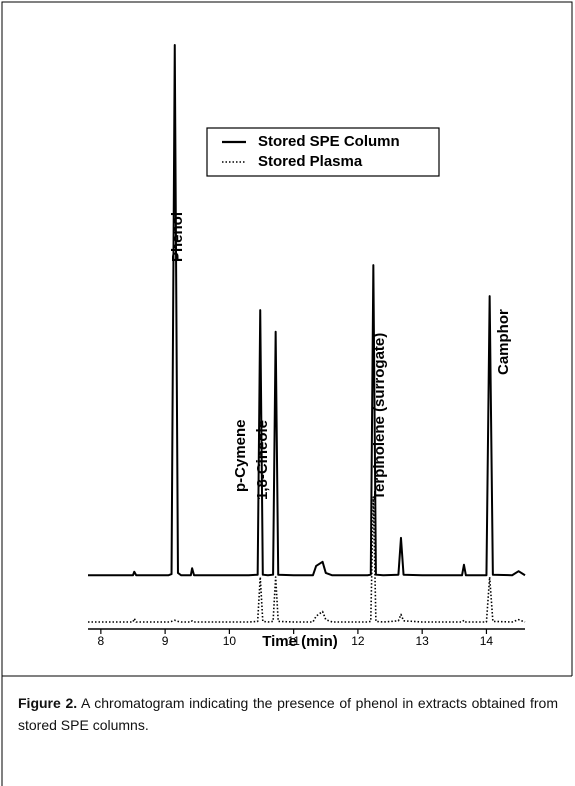 The width and height of the screenshot is (575, 786). I want to click on legend-label: Stored Plasma, so click(310, 161).